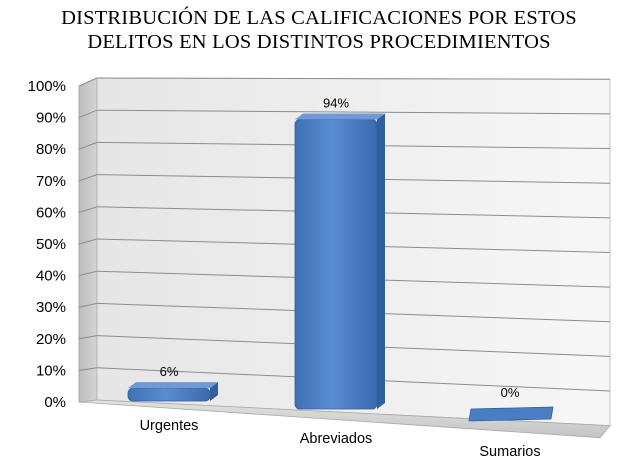  I want to click on category-label: Urgentes, so click(169, 426).